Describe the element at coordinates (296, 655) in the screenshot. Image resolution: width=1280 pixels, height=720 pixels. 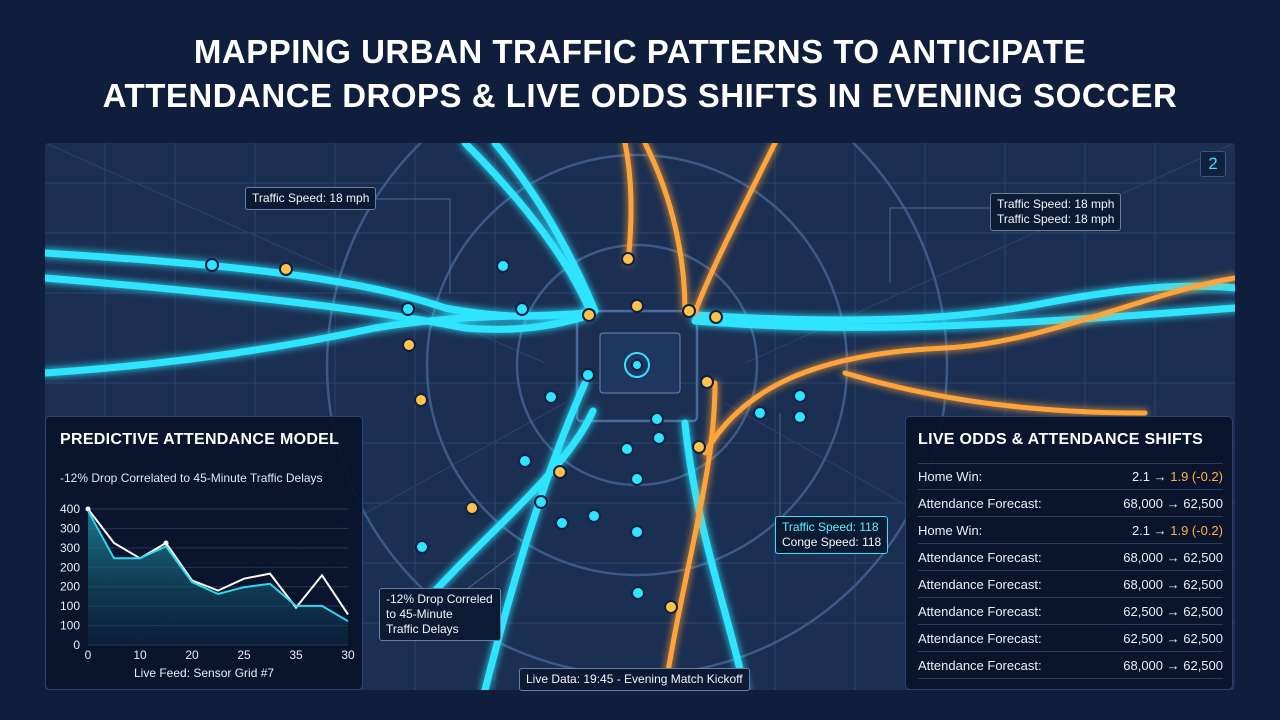
I see `x-tick-label: 35` at that location.